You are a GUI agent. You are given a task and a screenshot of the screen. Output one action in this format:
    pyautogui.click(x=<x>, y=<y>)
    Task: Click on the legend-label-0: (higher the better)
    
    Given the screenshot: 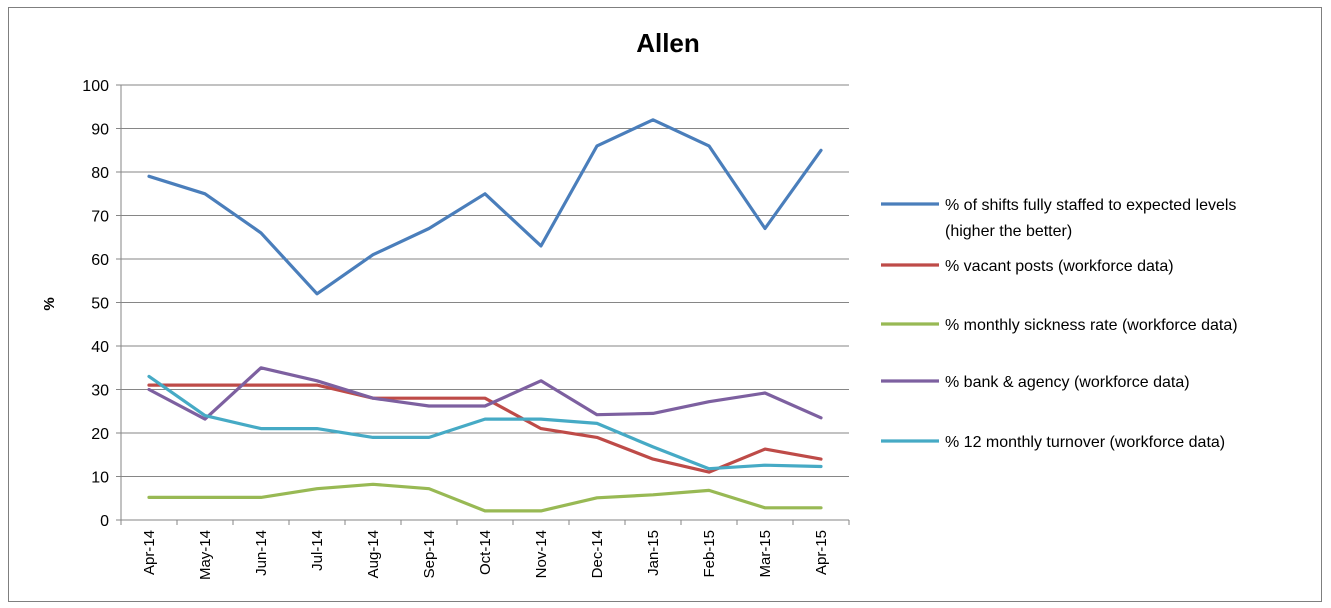 What is the action you would take?
    pyautogui.click(x=1008, y=231)
    